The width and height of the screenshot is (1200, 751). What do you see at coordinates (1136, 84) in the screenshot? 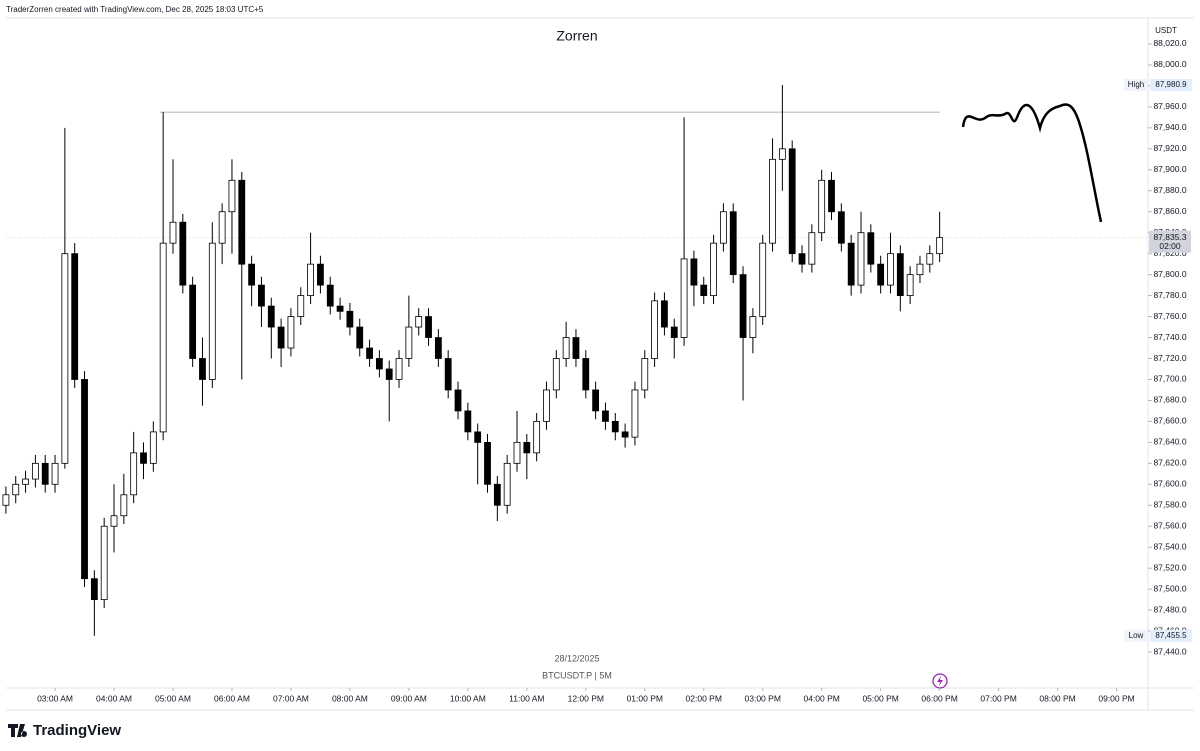
I see `marker-name-box` at bounding box center [1136, 84].